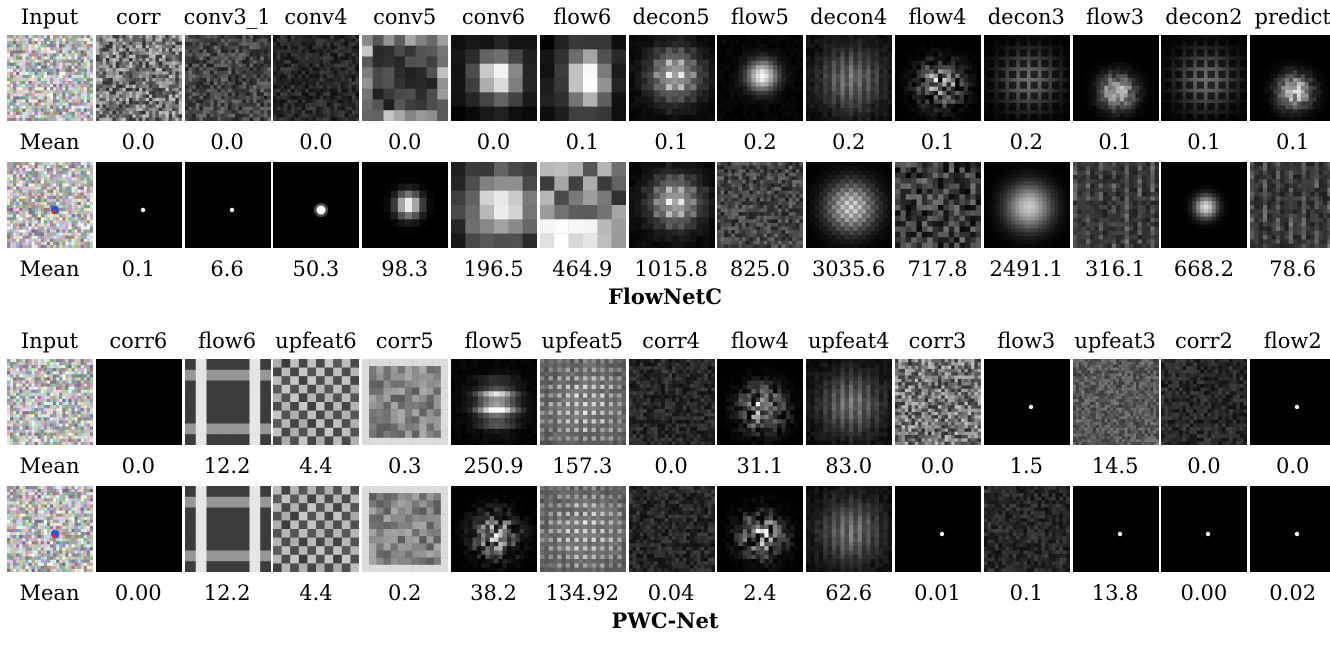 The height and width of the screenshot is (665, 1330). What do you see at coordinates (671, 341) in the screenshot?
I see `pwcnet-header-7: corr4` at bounding box center [671, 341].